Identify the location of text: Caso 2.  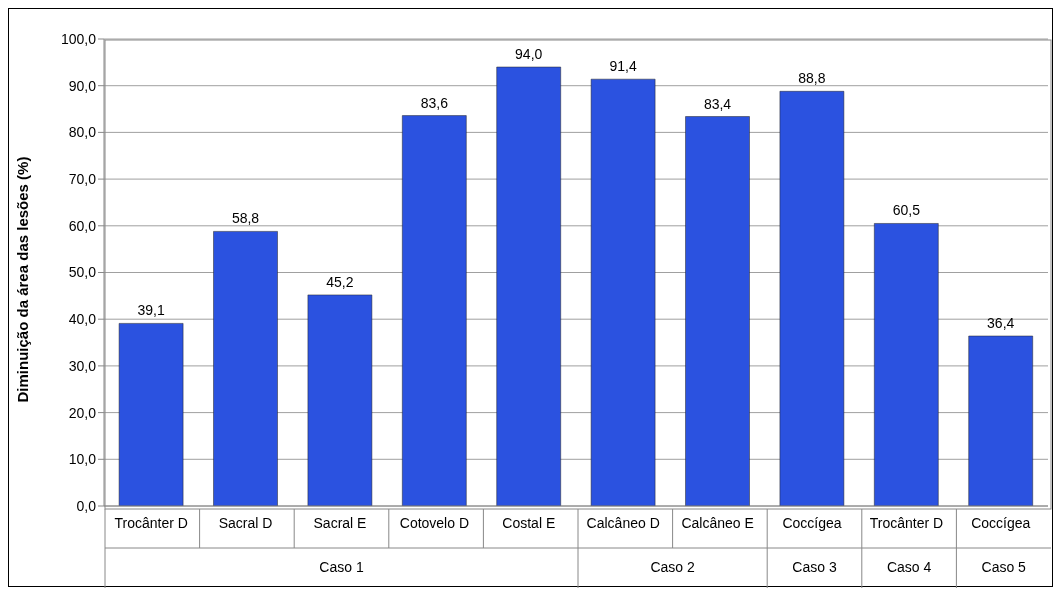
(672, 567).